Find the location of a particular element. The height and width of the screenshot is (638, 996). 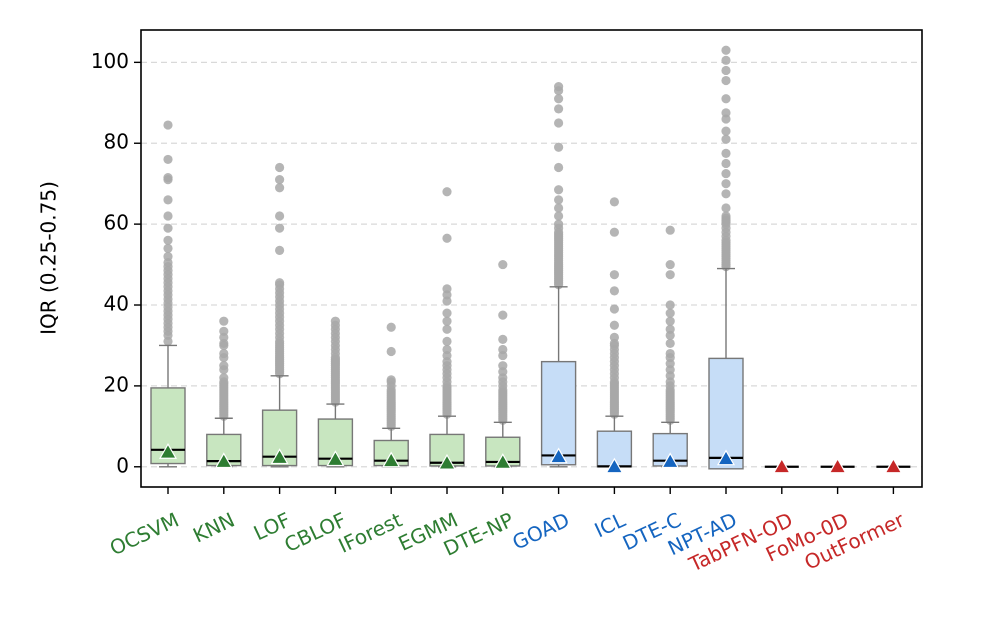

y-tick-label: 80 is located at coordinates (116, 142).